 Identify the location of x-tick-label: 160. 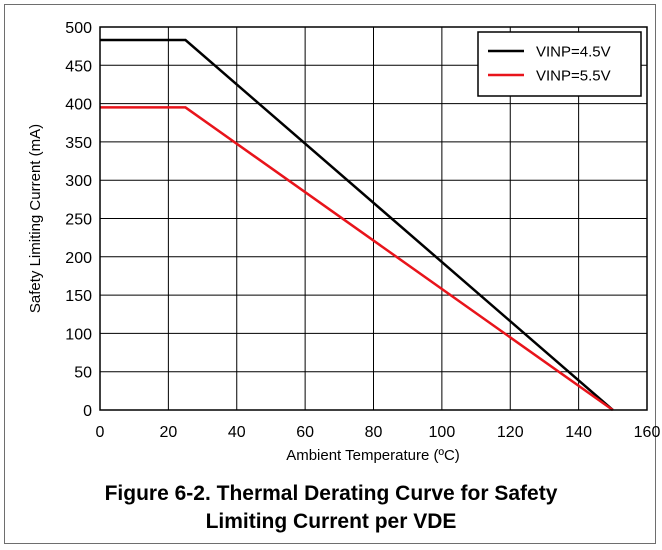
(647, 432).